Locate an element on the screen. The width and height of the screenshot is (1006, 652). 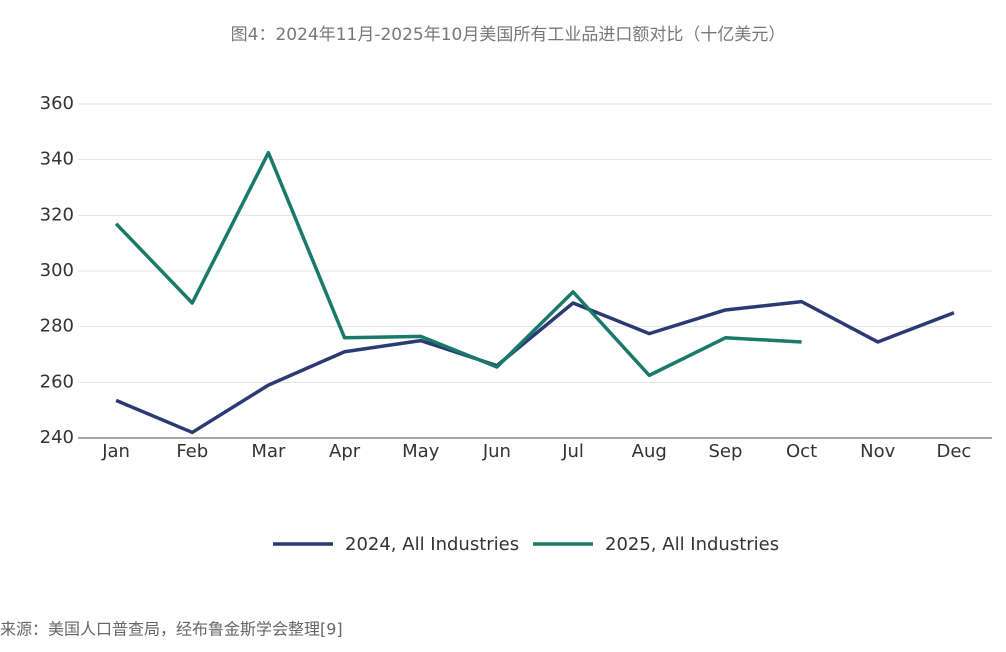
x-tick-label: Dec is located at coordinates (953, 451).